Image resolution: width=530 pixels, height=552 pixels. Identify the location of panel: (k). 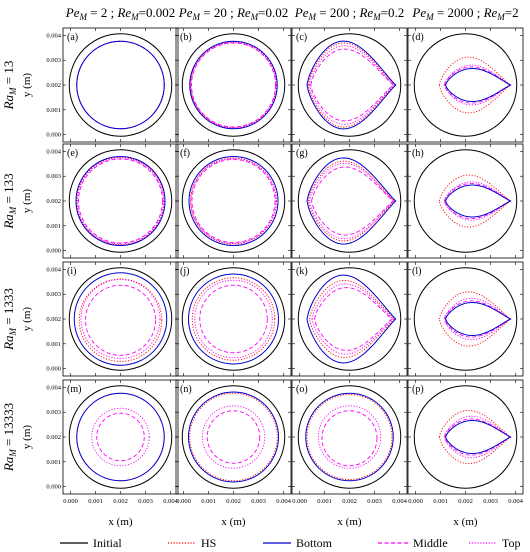
(349, 319).